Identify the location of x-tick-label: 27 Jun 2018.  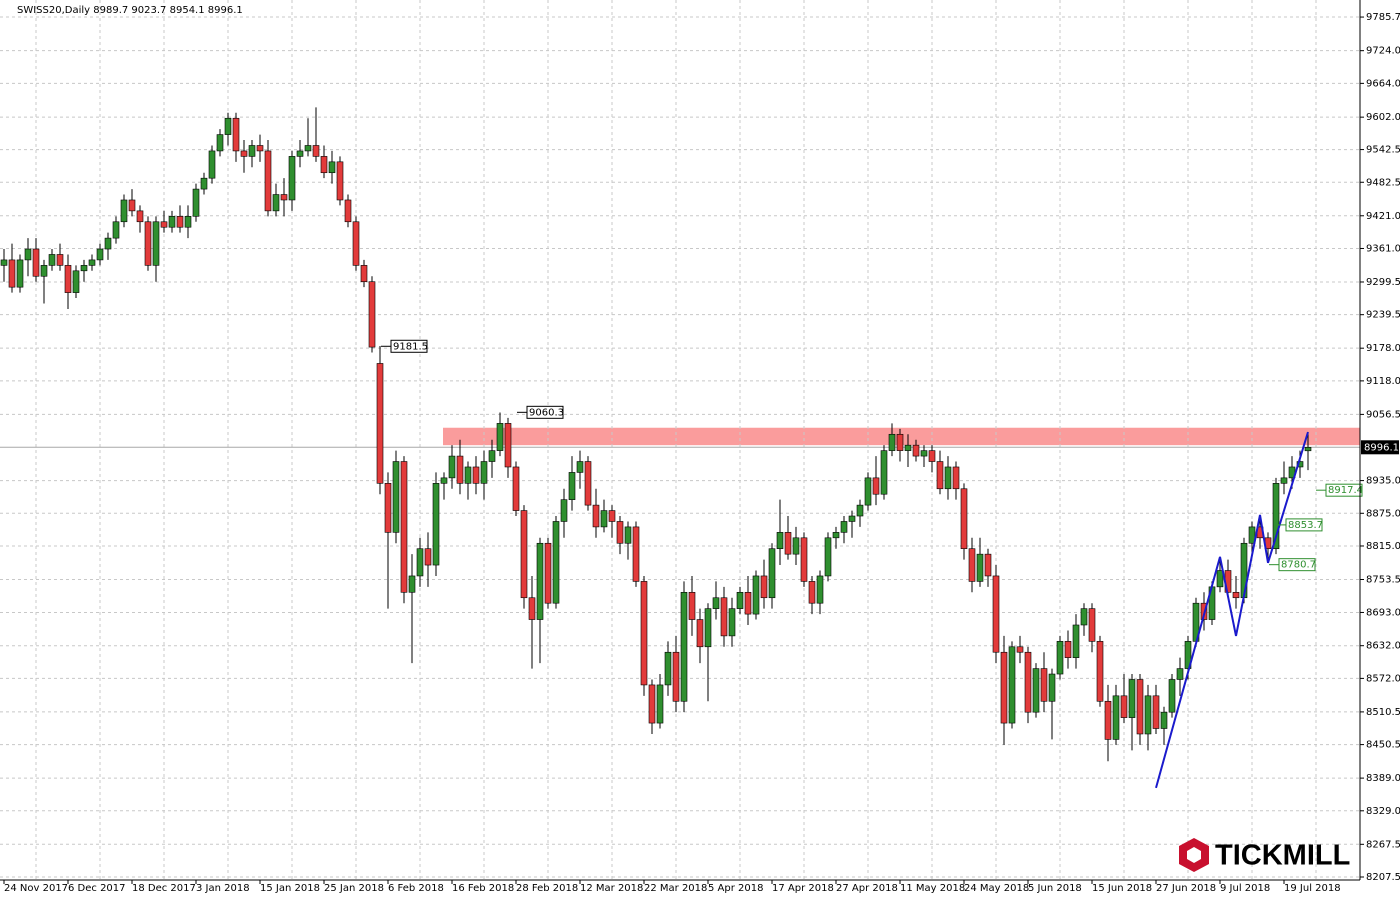
(1186, 888).